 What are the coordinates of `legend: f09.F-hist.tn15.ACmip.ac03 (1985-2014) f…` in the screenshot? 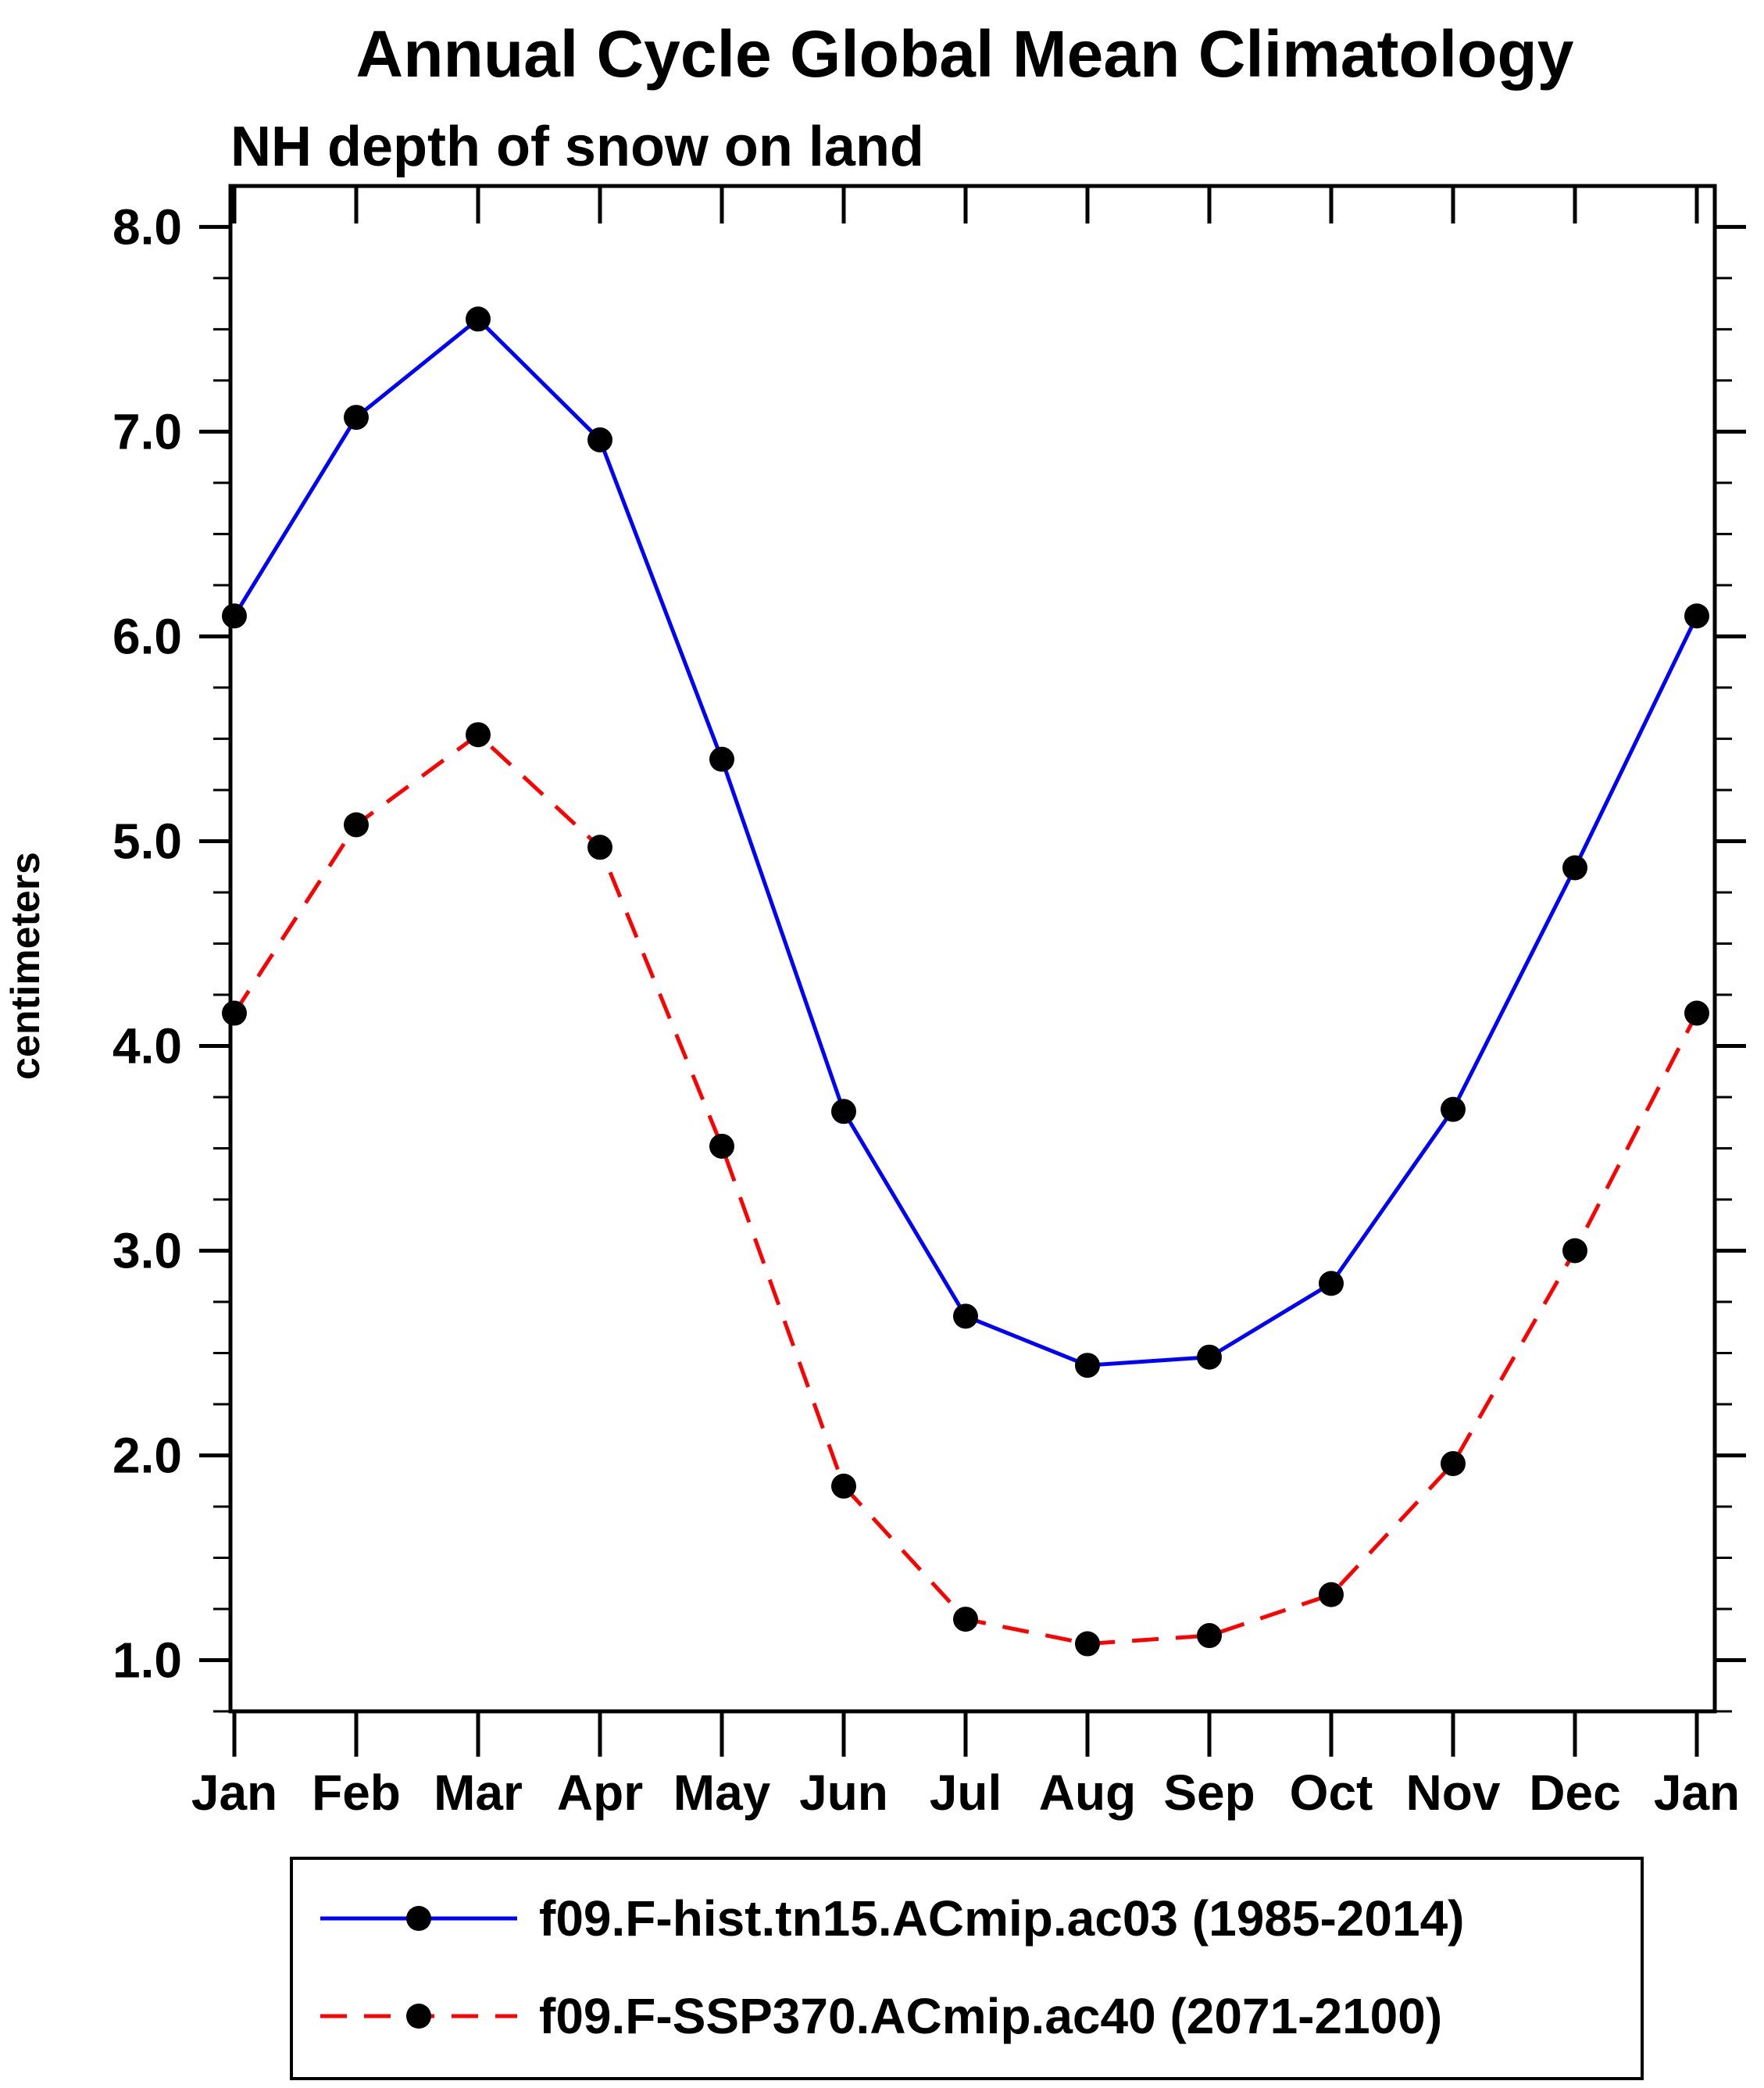 It's located at (967, 1968).